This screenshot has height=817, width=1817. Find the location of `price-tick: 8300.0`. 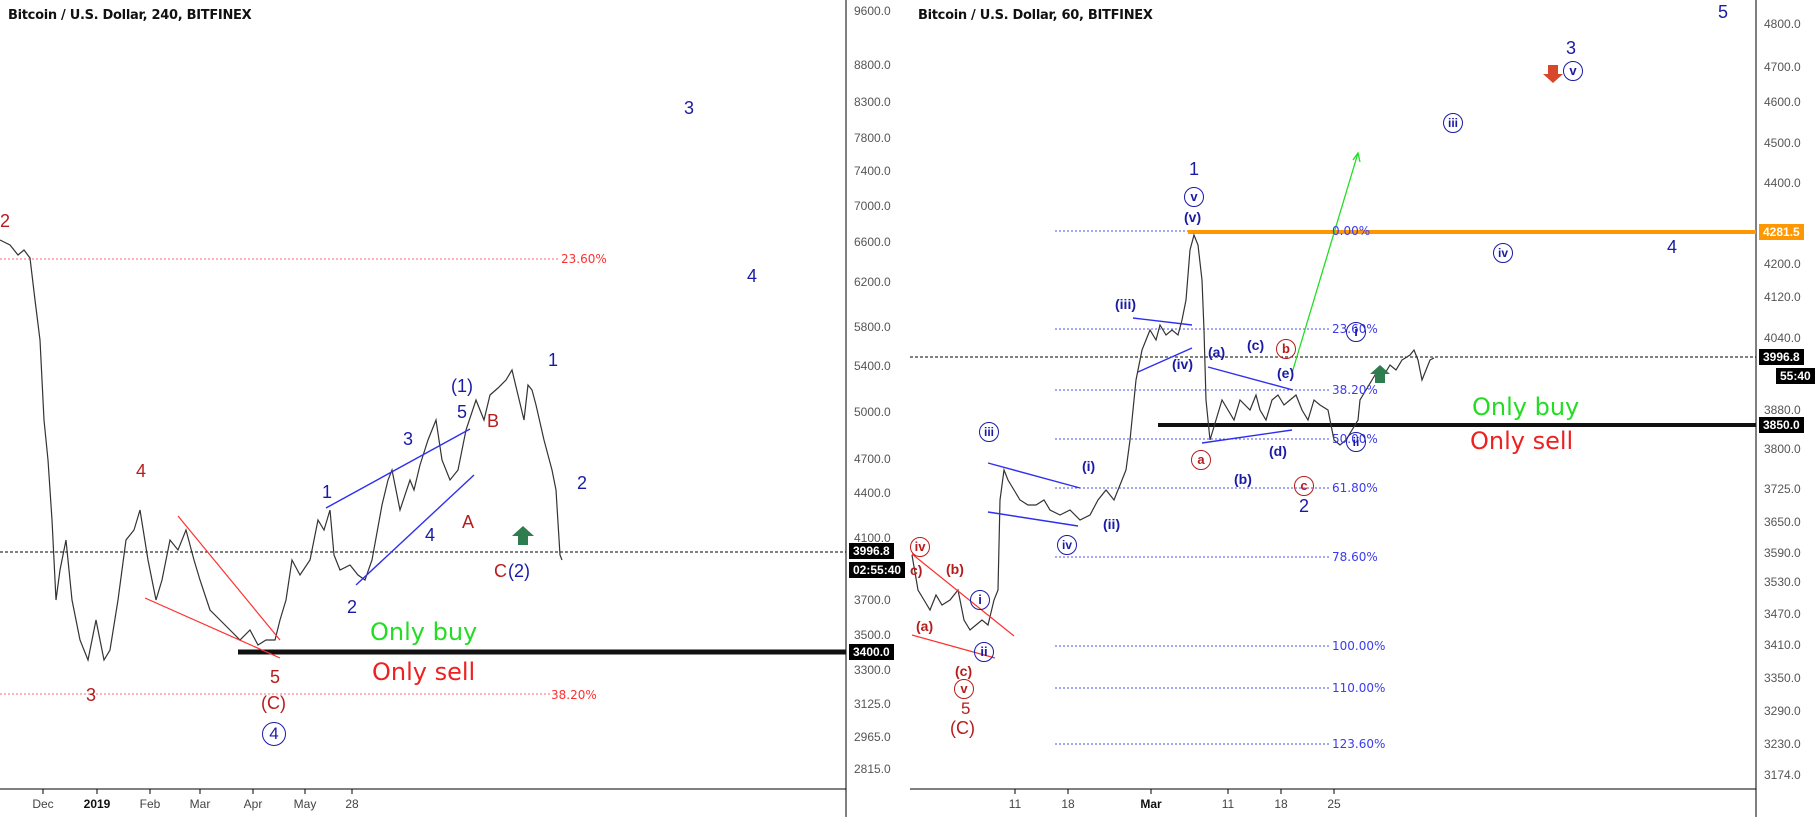

price-tick: 8300.0 is located at coordinates (872, 102).